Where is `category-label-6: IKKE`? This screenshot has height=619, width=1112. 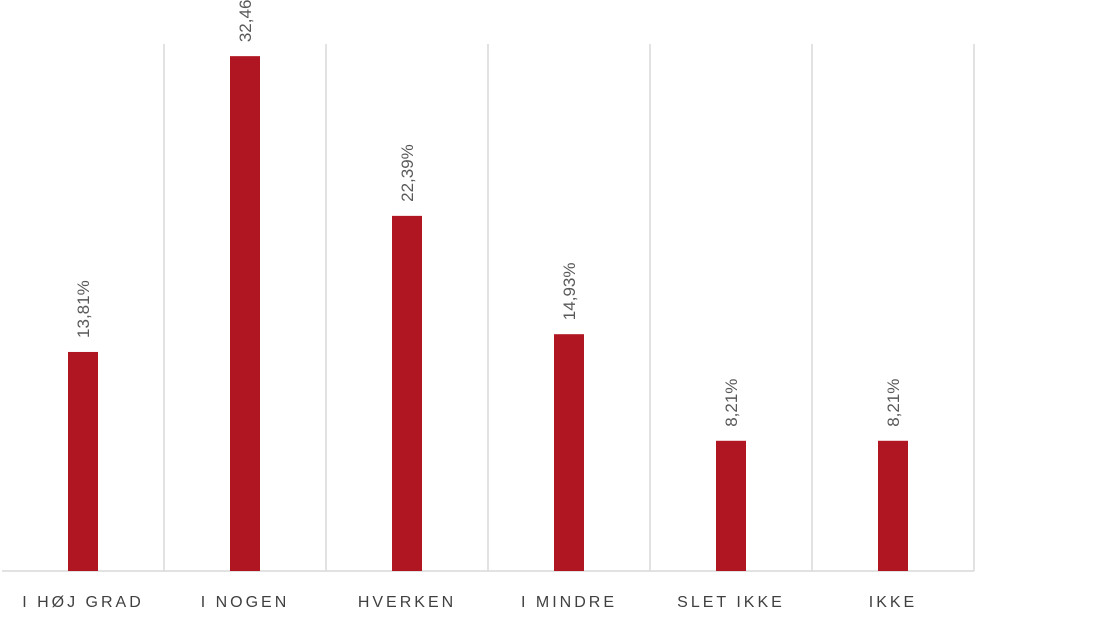 category-label-6: IKKE is located at coordinates (893, 602).